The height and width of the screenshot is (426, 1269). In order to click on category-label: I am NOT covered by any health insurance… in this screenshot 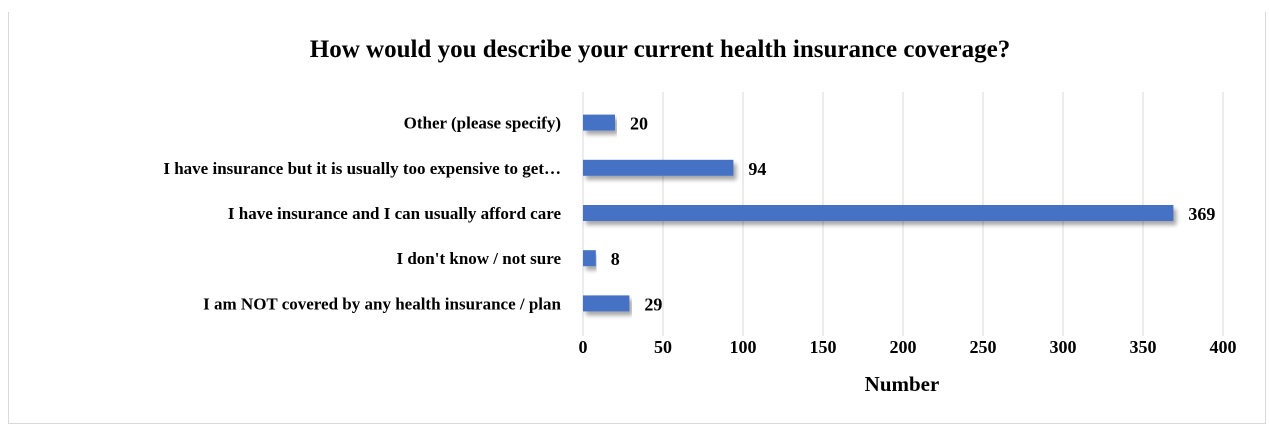, I will do `click(382, 303)`.